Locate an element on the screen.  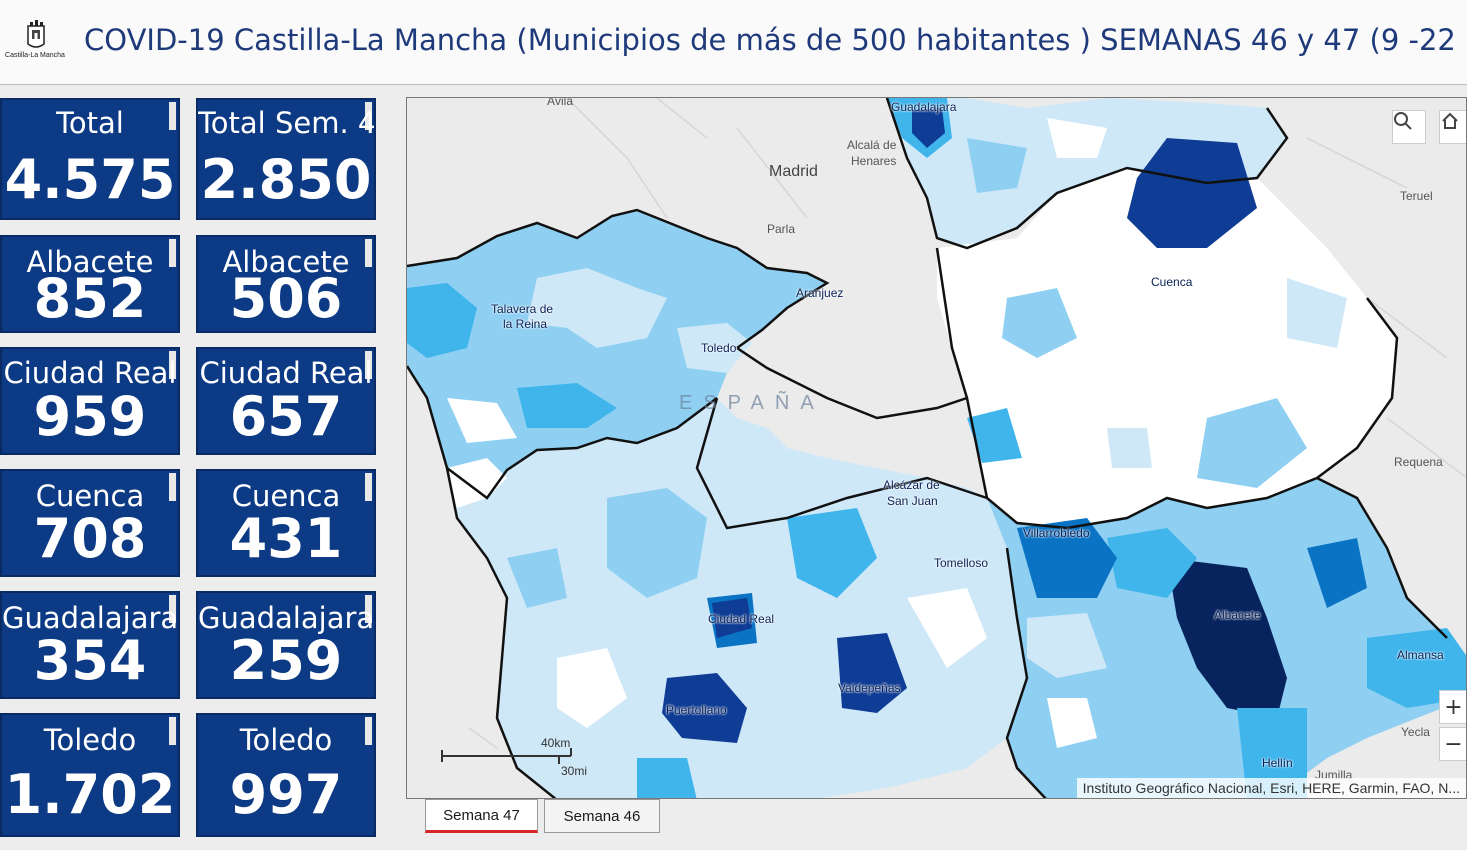
zoom-in-button: + is located at coordinates (1452, 707).